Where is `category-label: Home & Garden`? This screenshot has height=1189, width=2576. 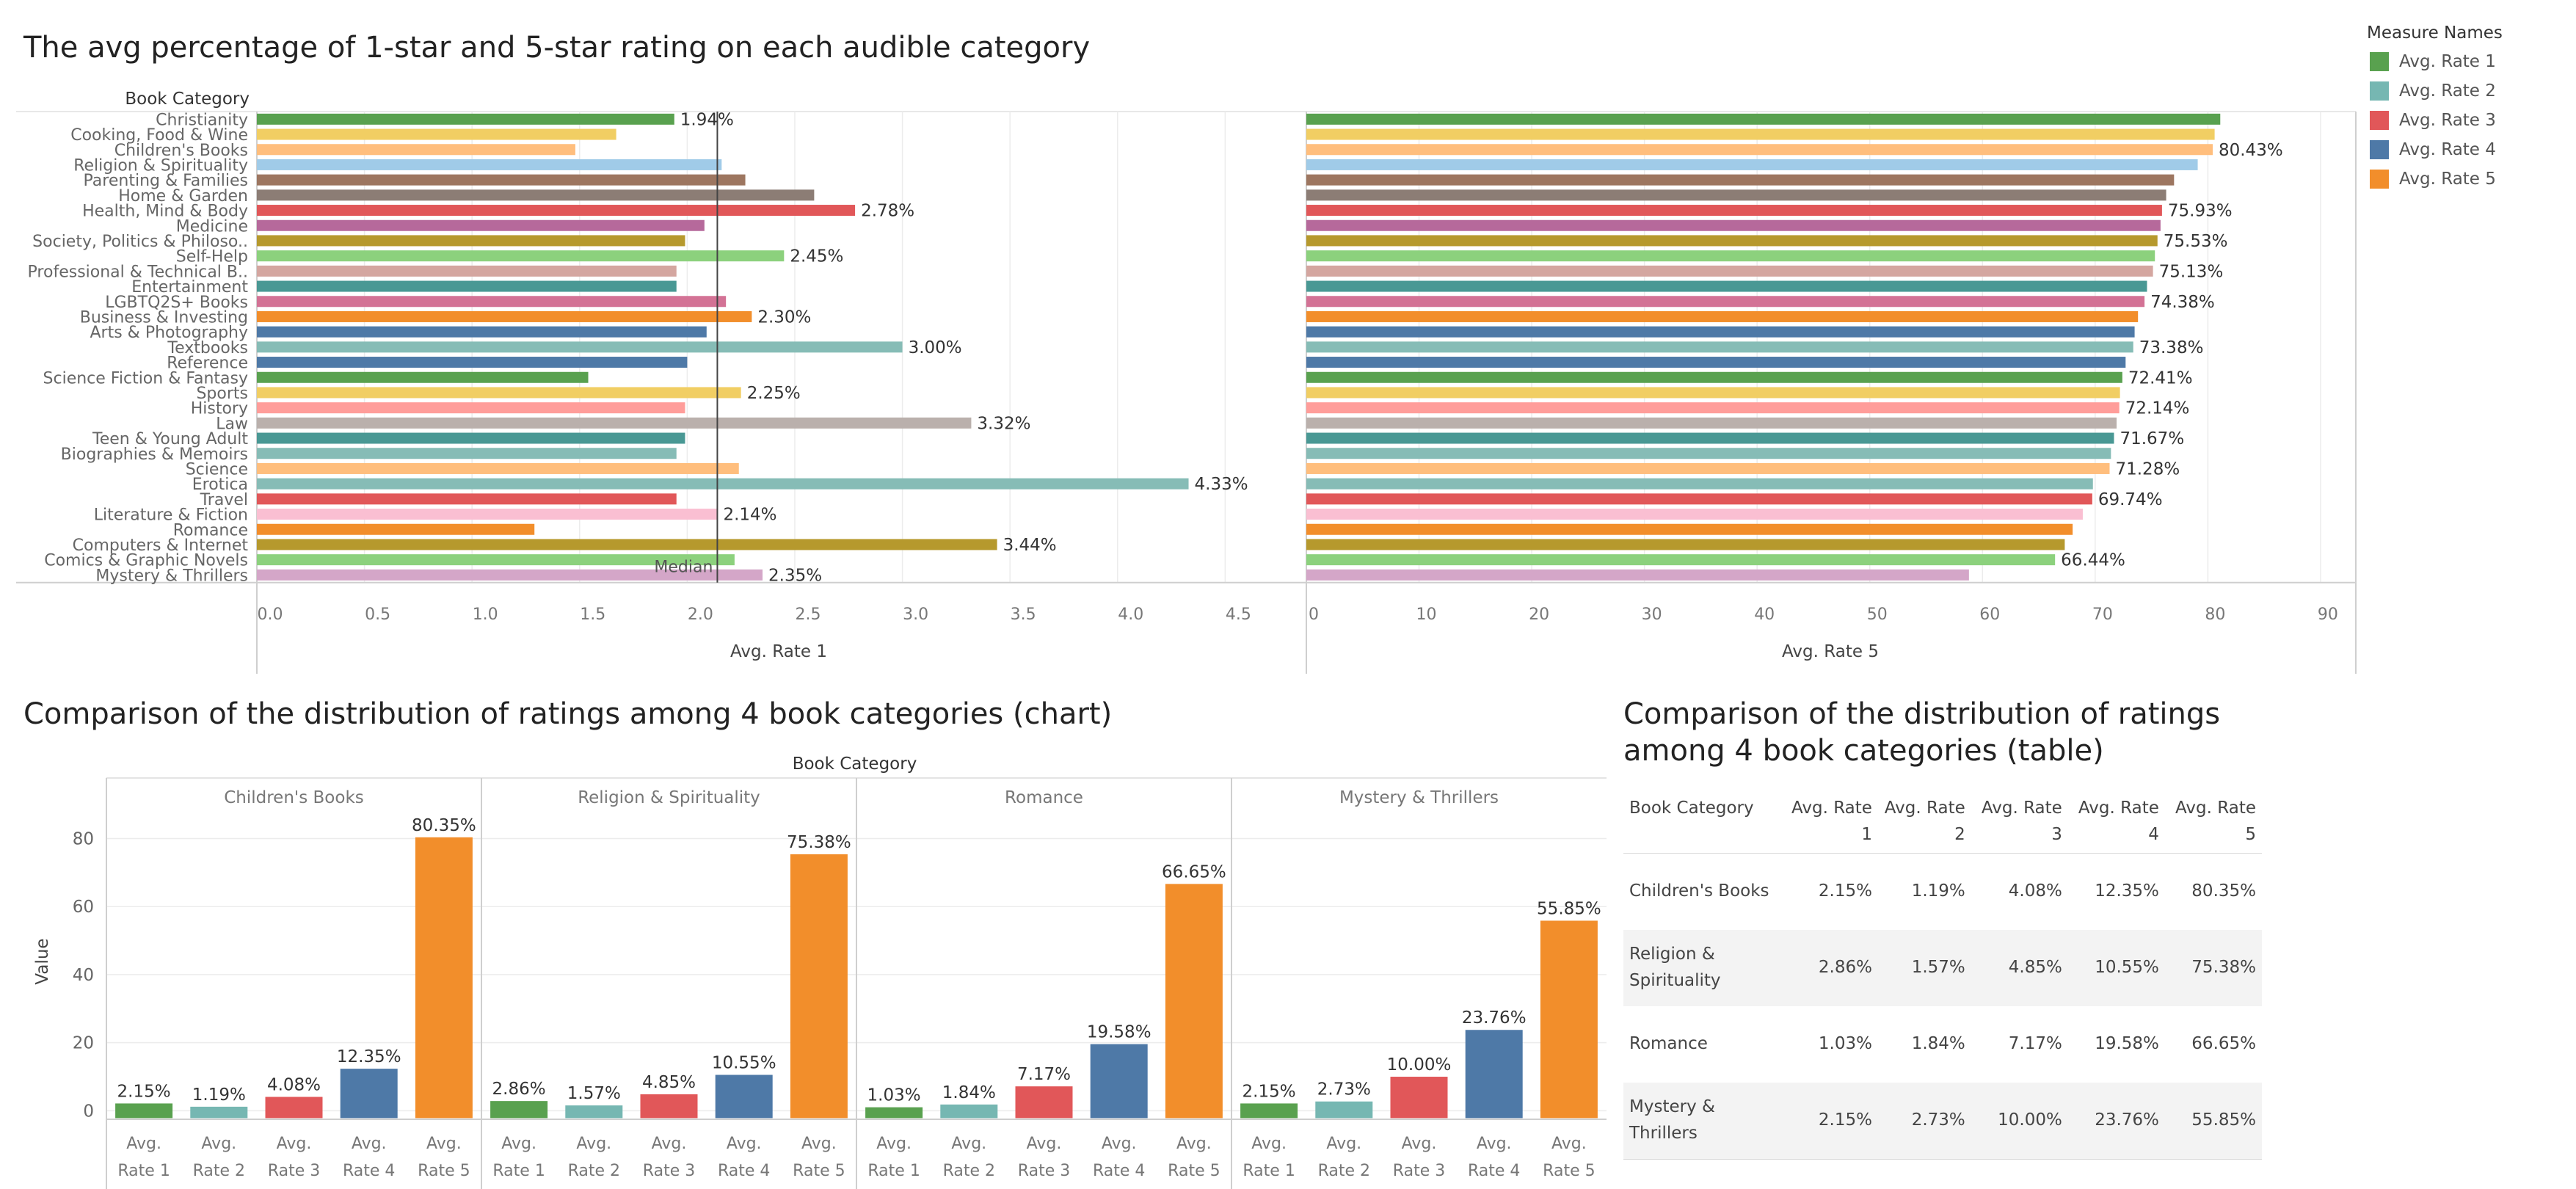
category-label: Home & Garden is located at coordinates (183, 196).